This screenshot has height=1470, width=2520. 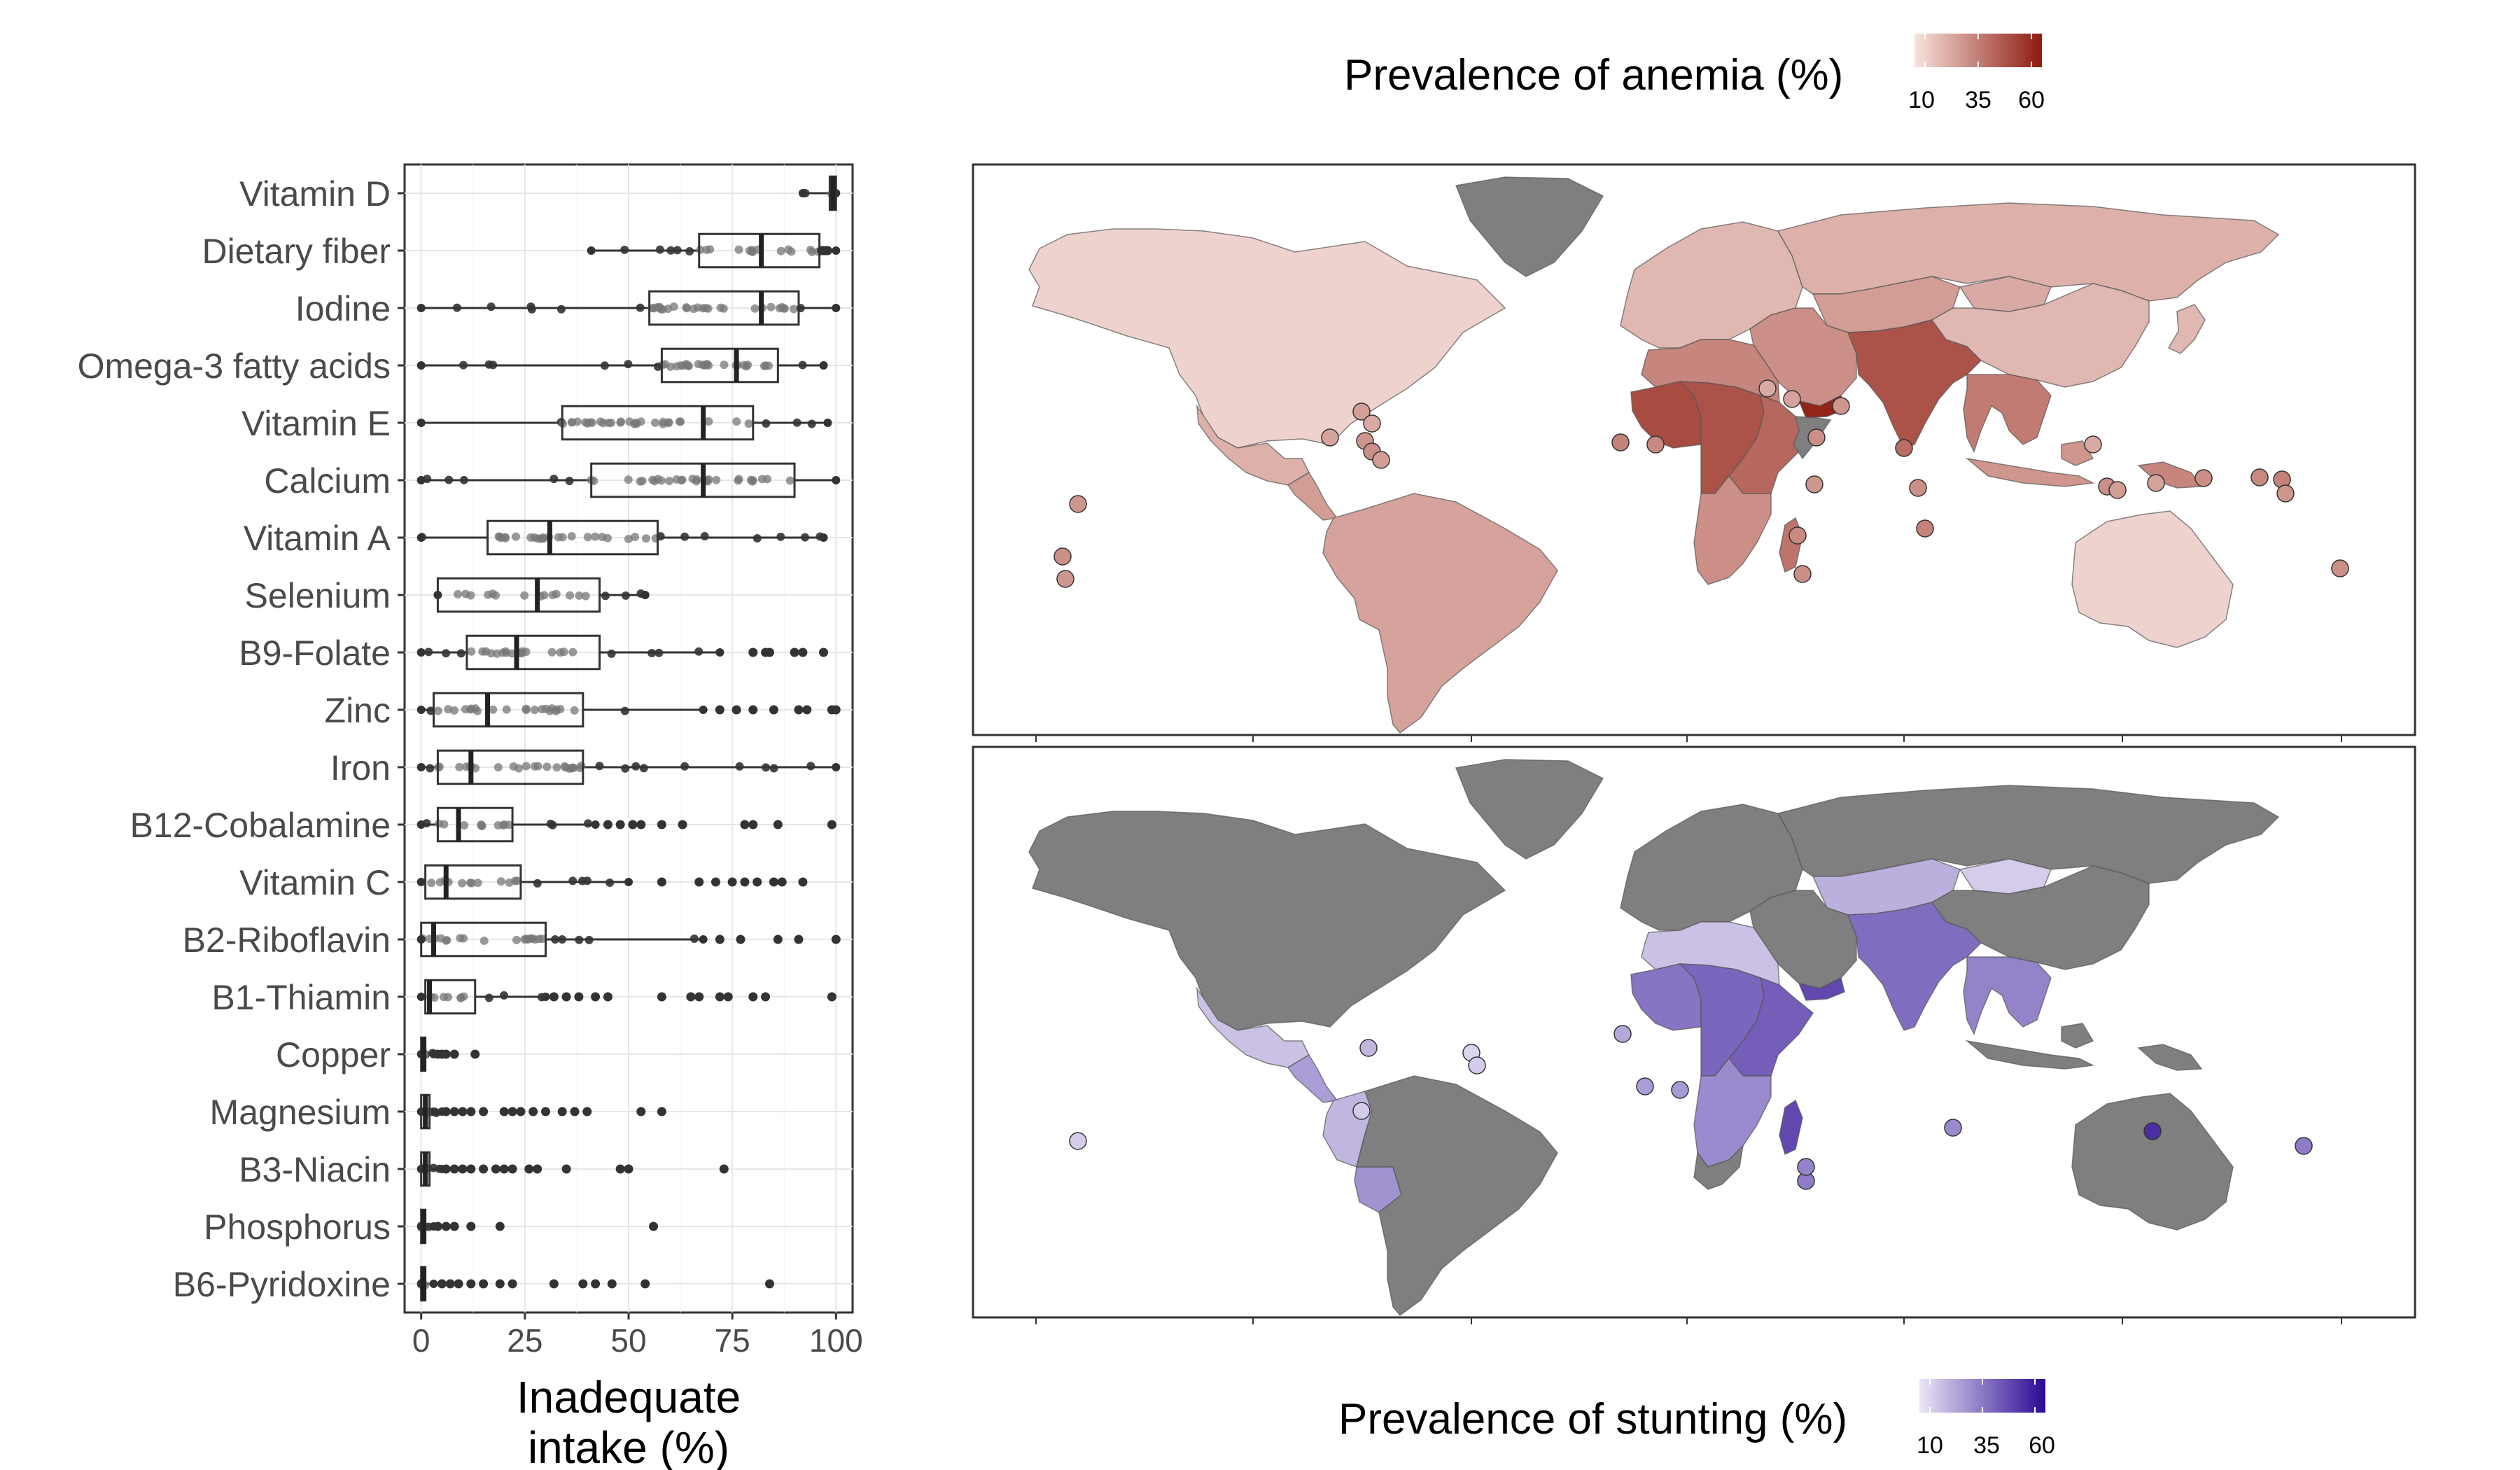 What do you see at coordinates (343, 308) in the screenshot?
I see `y-label-iodine: Iodine` at bounding box center [343, 308].